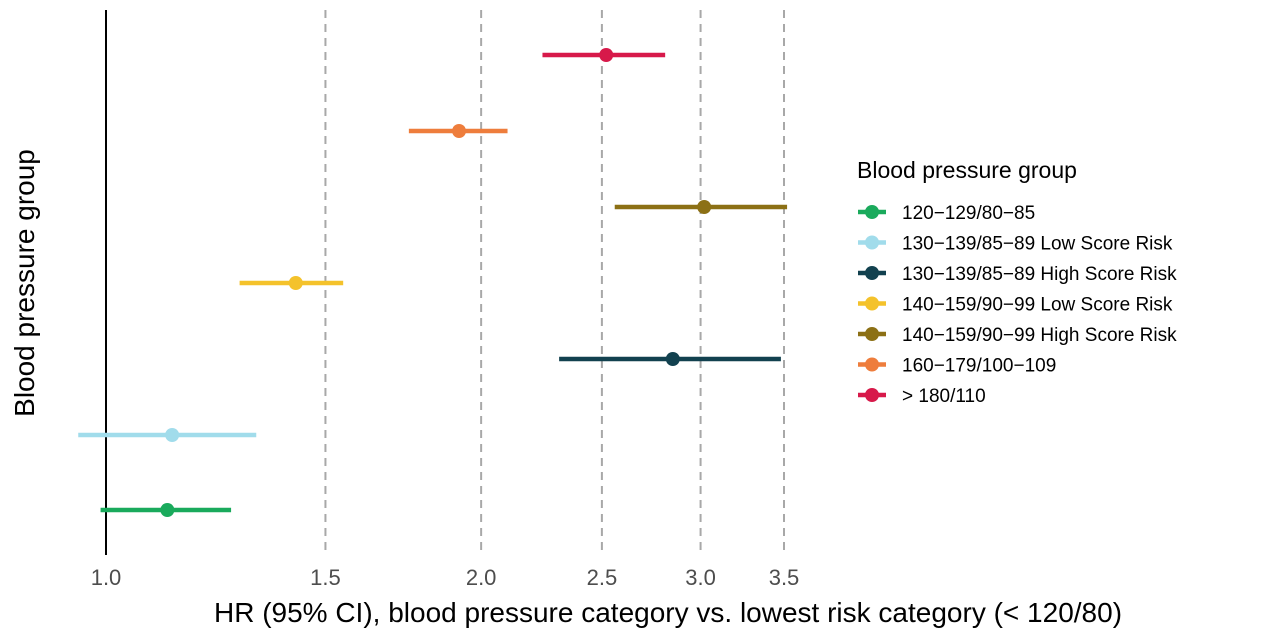 This screenshot has height=640, width=1280. What do you see at coordinates (602, 577) in the screenshot?
I see `x-tick-label-2.5: 2.5` at bounding box center [602, 577].